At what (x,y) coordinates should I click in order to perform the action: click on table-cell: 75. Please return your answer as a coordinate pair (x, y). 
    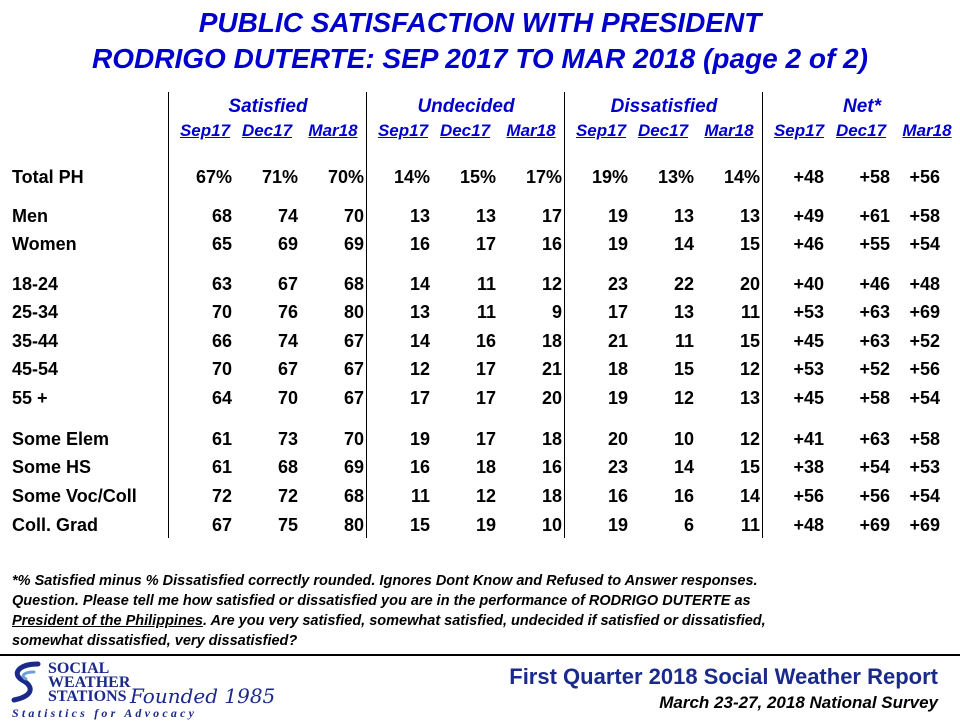
    Looking at the image, I should click on (287, 525).